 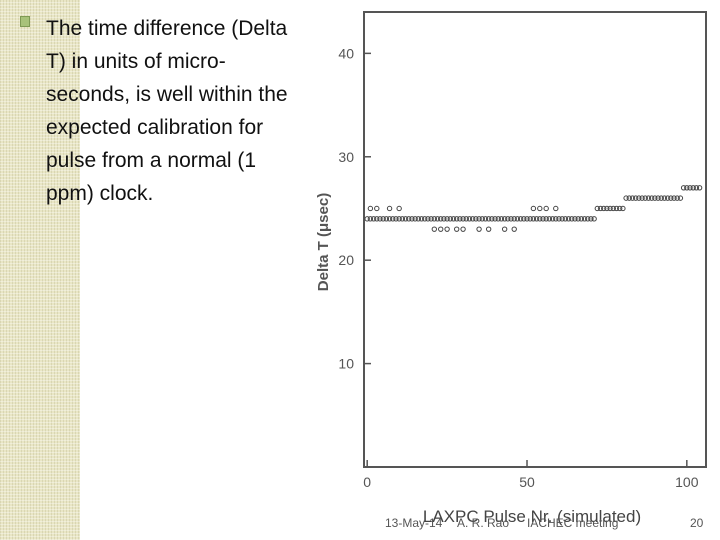 What do you see at coordinates (346, 157) in the screenshot?
I see `y-tick-label: 30` at bounding box center [346, 157].